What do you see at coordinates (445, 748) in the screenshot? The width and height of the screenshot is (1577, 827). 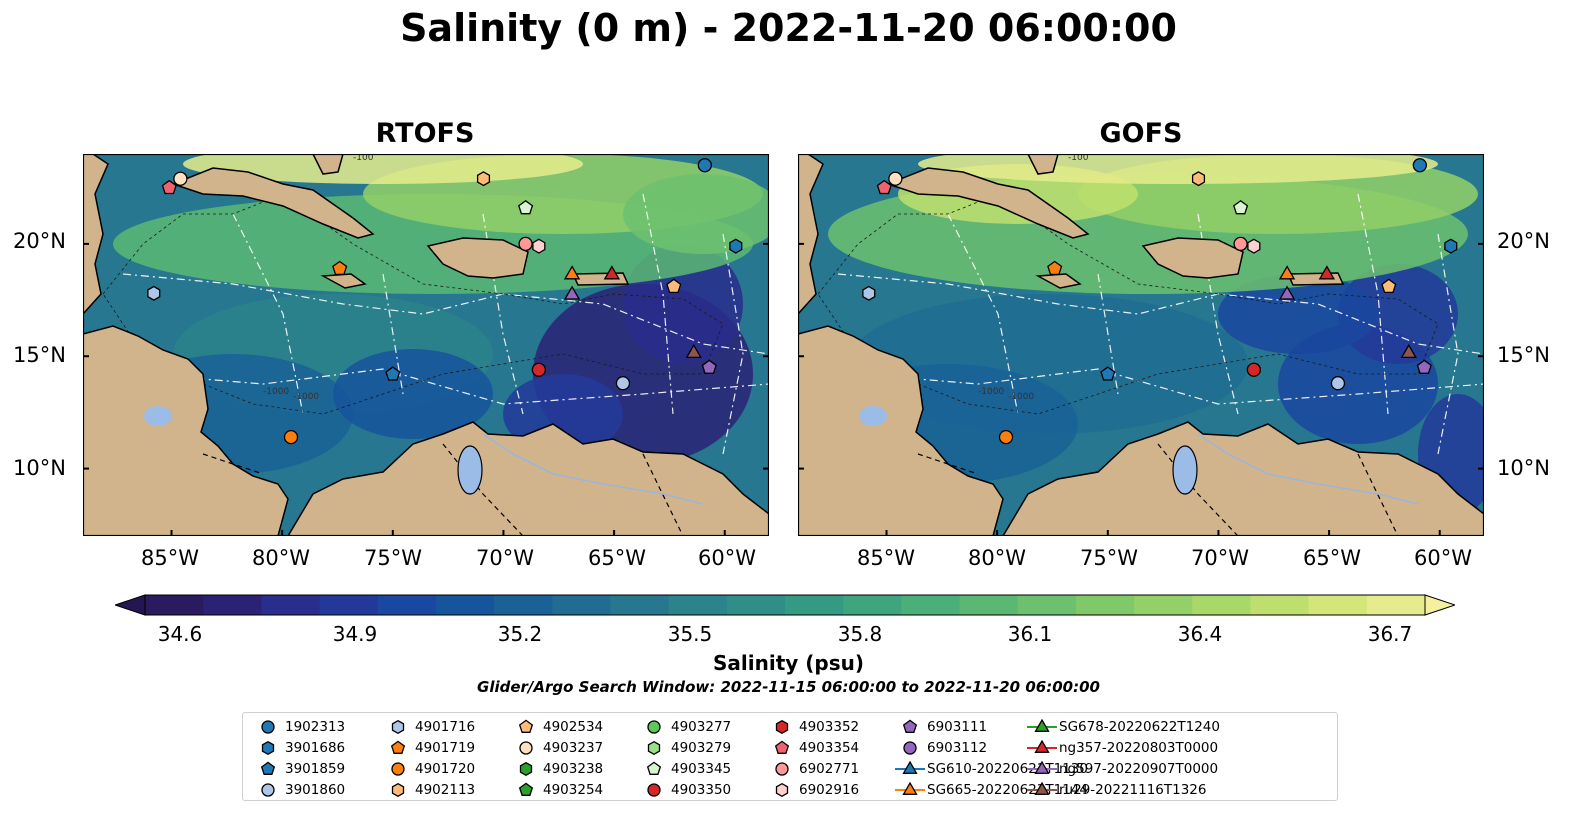 I see `legend-label: 4901719` at bounding box center [445, 748].